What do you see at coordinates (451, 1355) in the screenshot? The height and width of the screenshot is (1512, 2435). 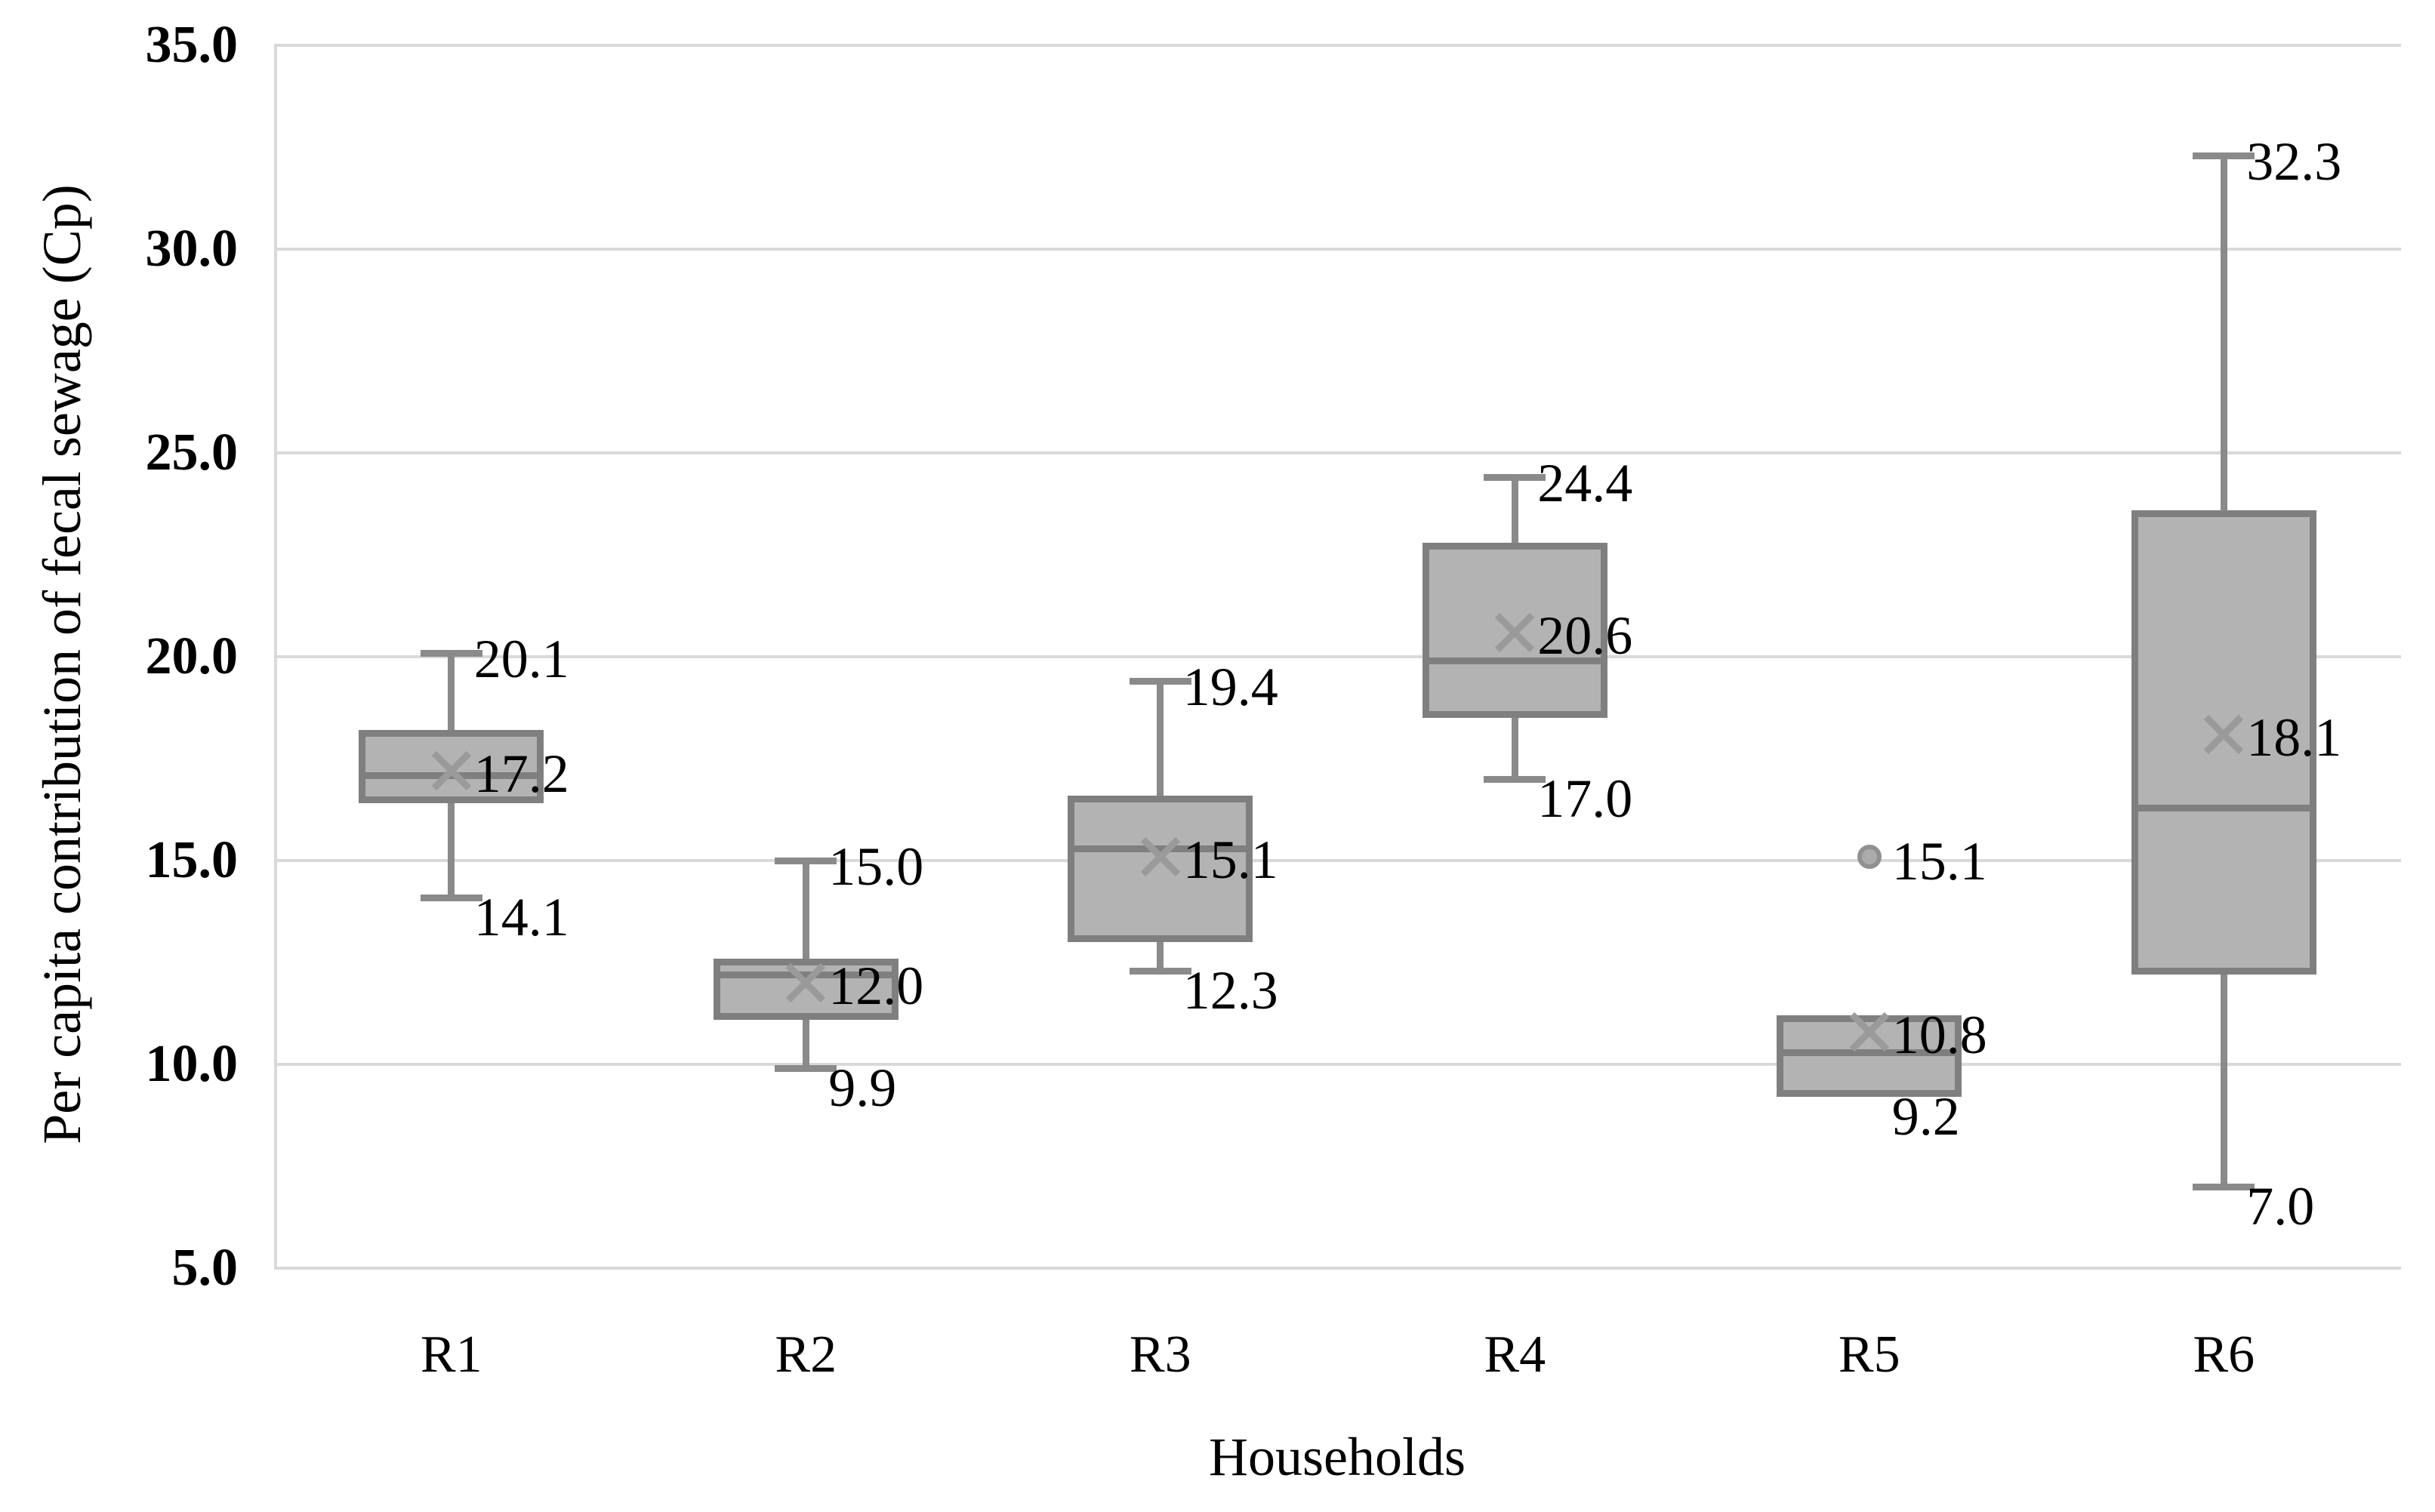 I see `x-tick-label-R1: R1` at bounding box center [451, 1355].